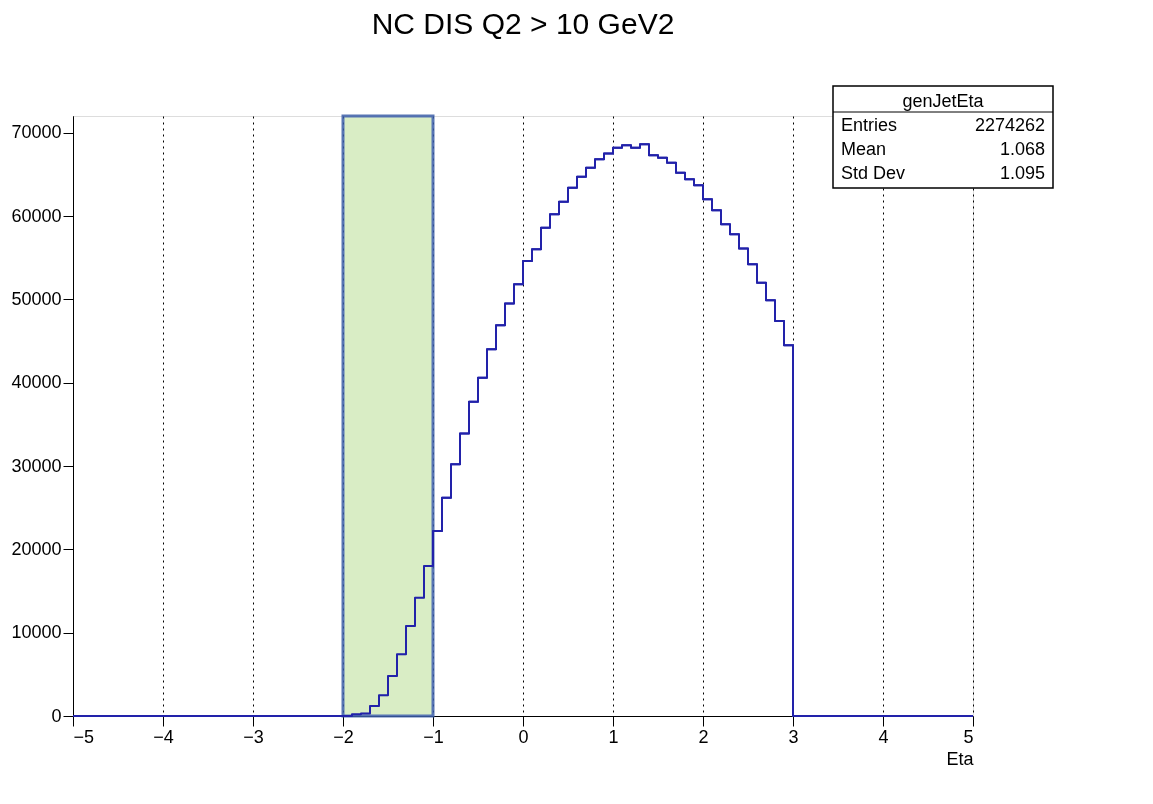 The height and width of the screenshot is (804, 1153). I want to click on y-tick-label: 0, so click(56, 715).